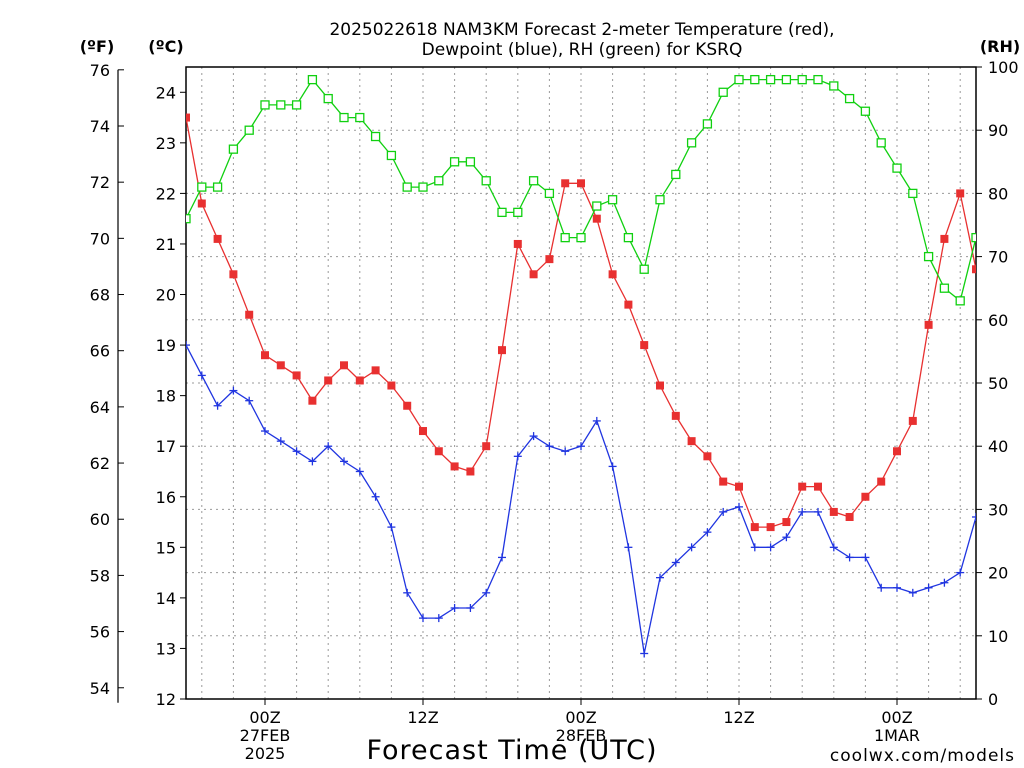  I want to click on fahrenheit-tick-label: 64, so click(100, 407).